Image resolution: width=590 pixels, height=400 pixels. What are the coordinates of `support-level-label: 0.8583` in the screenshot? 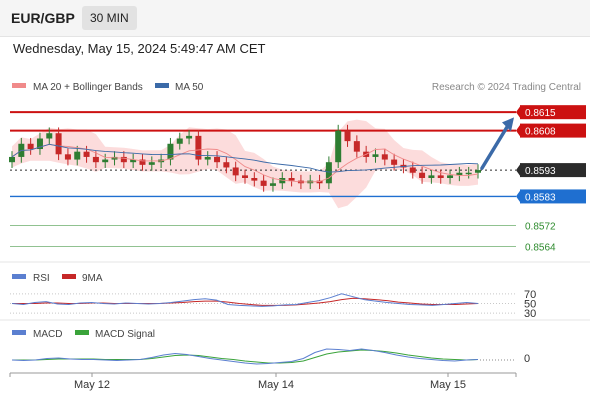 It's located at (551, 196).